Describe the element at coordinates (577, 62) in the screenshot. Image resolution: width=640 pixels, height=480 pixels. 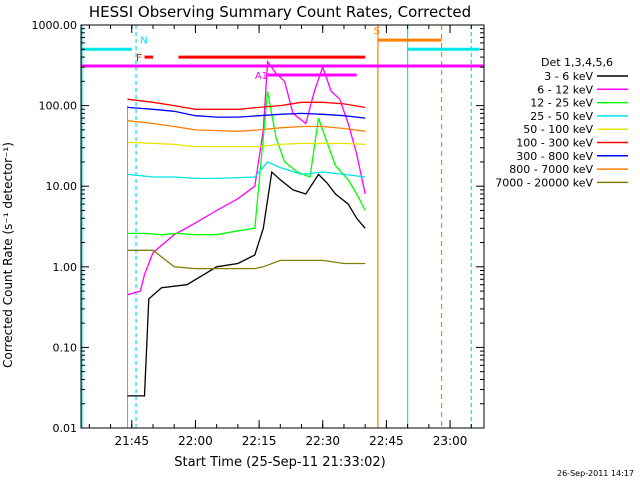
I see `legend-title: Det 1,3,4,5,6` at that location.